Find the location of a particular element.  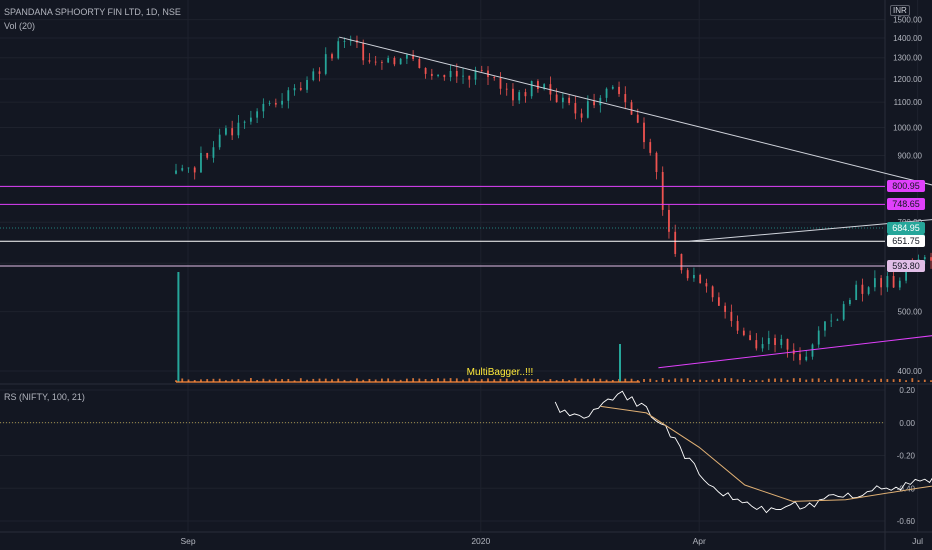

rs-tick-label: 0.20 is located at coordinates (907, 390).